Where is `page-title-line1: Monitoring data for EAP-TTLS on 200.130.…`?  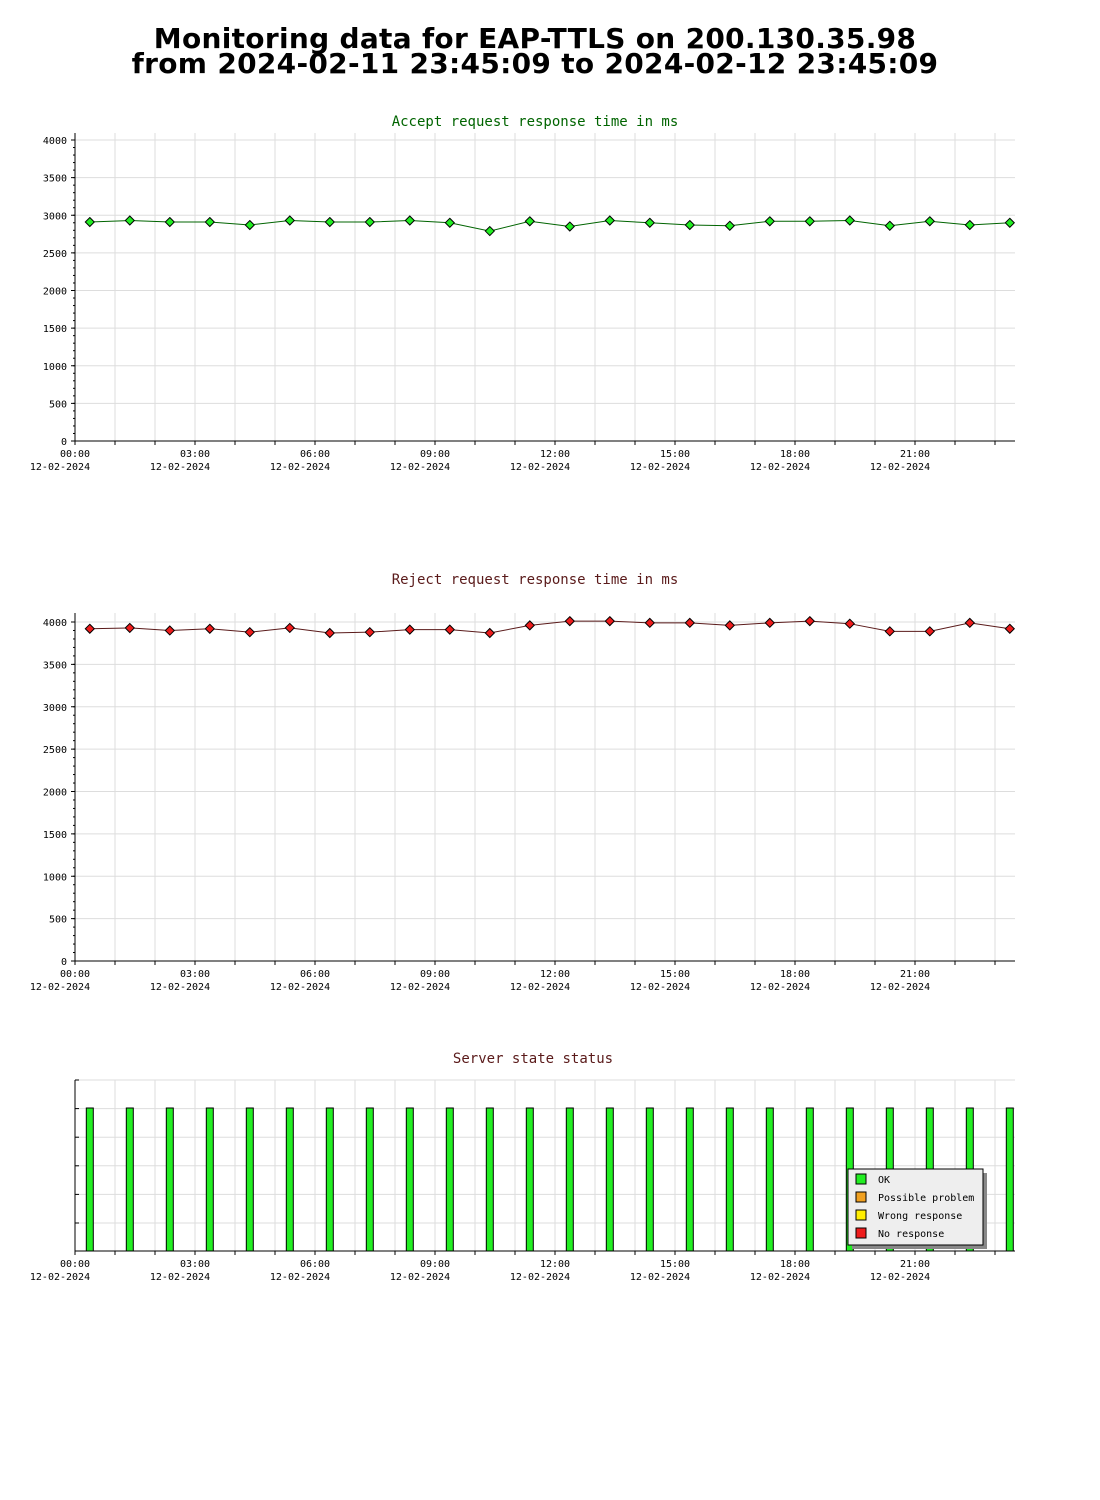
page-title-line1: Monitoring data for EAP-TTLS on 200.130.… is located at coordinates (535, 38).